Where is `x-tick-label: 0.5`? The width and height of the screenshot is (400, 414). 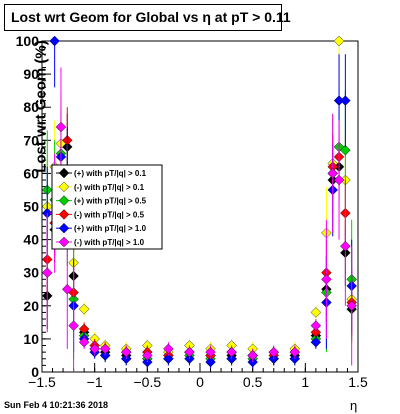
x-tick-label: 0.5 is located at coordinates (253, 382).